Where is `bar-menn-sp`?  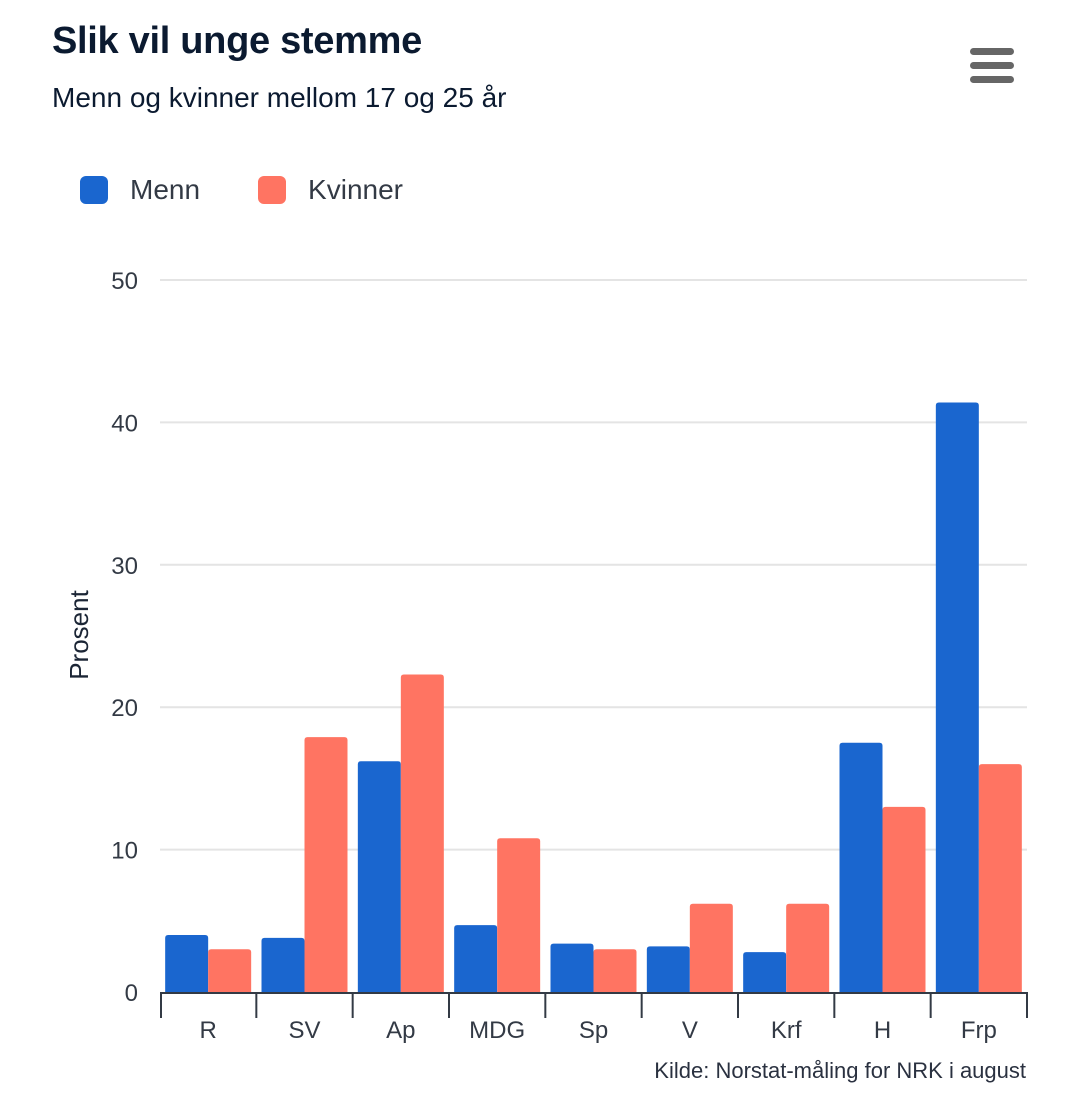 bar-menn-sp is located at coordinates (572, 967).